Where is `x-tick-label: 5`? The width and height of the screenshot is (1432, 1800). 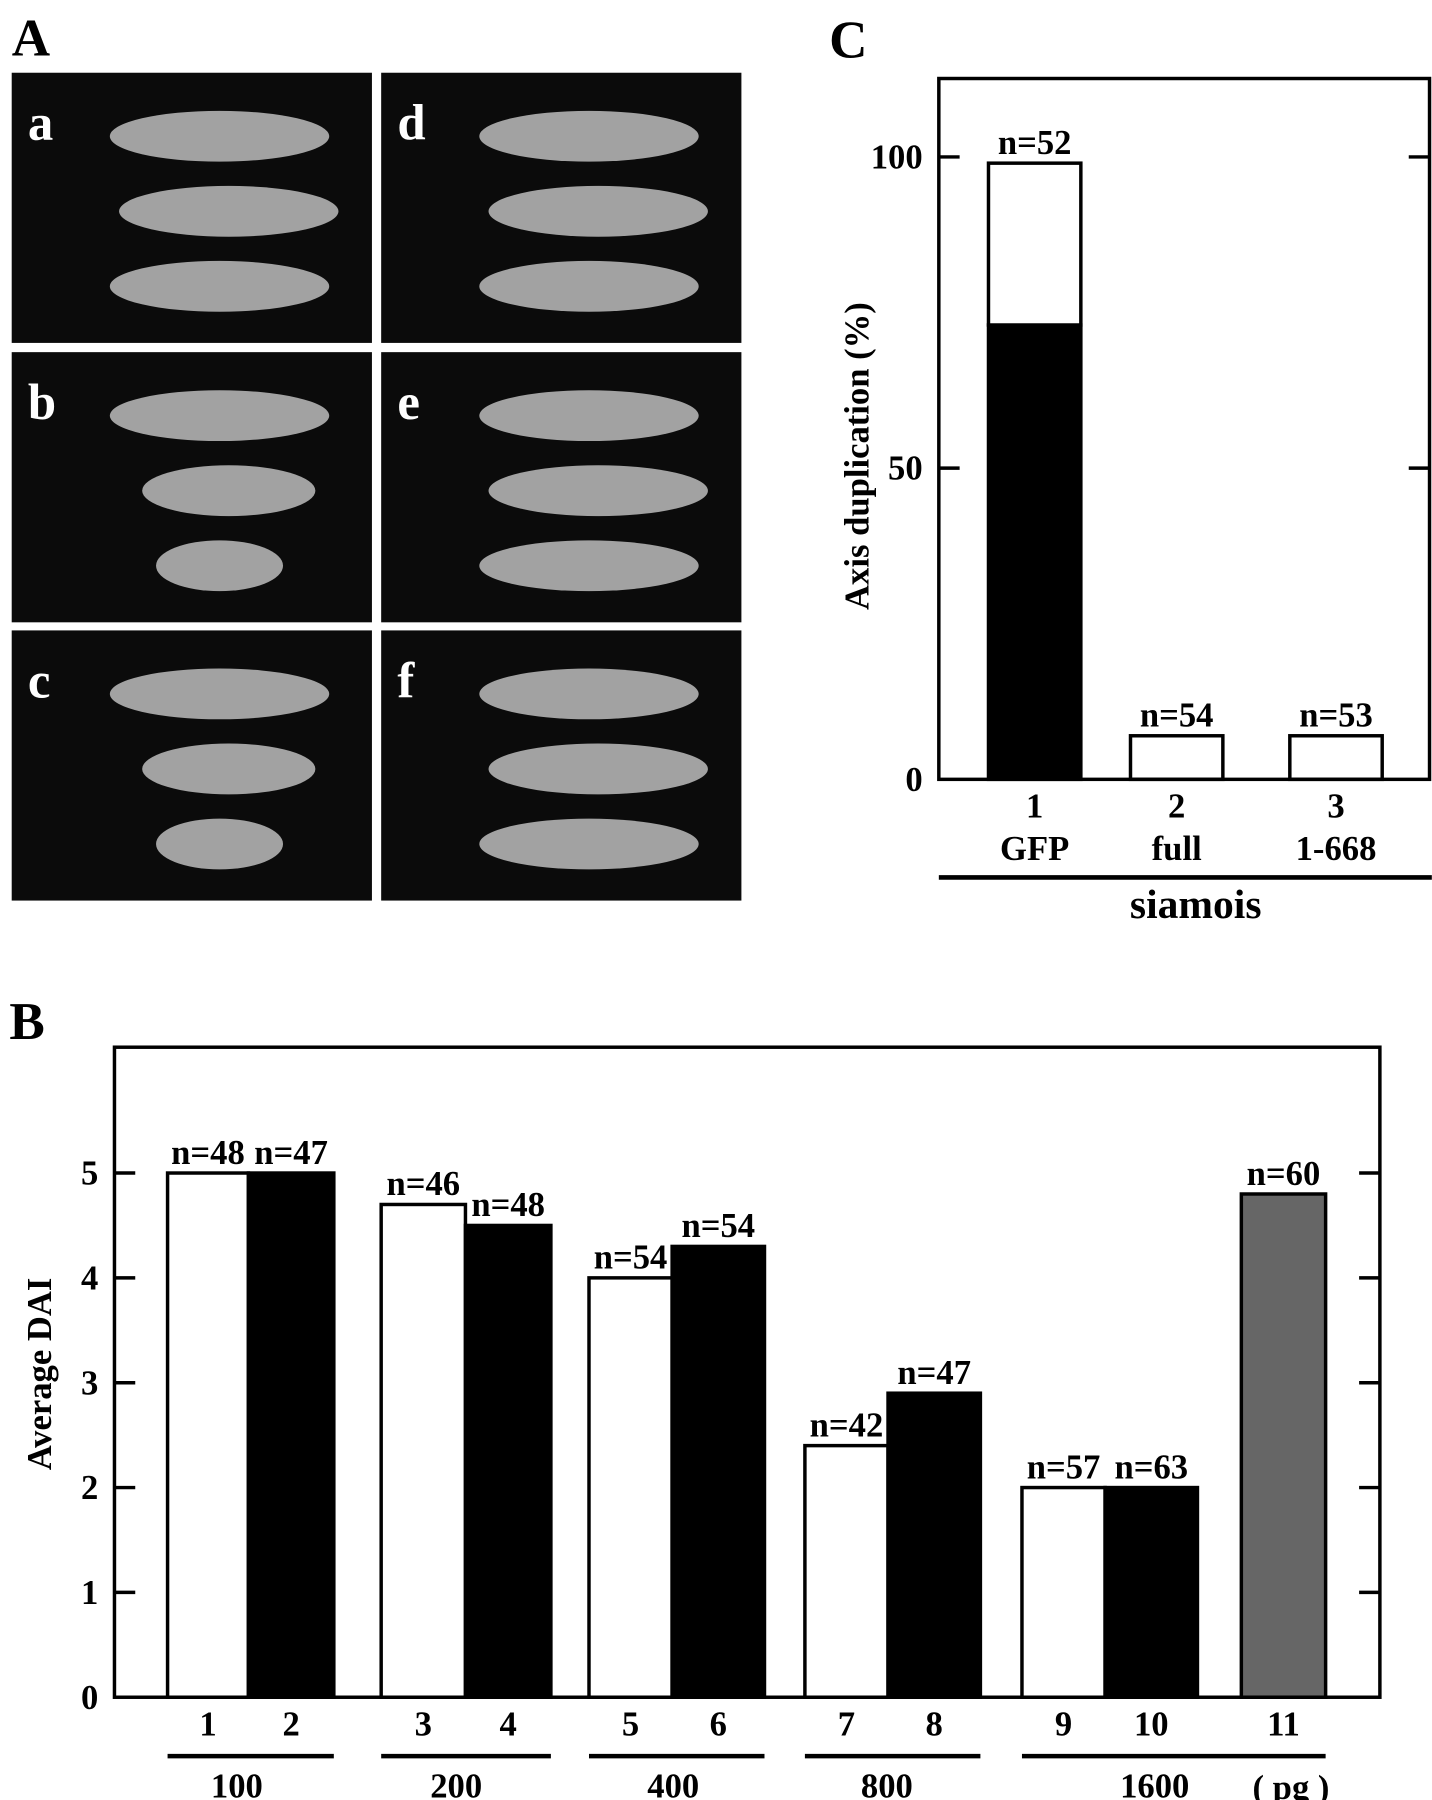
x-tick-label: 5 is located at coordinates (630, 1724).